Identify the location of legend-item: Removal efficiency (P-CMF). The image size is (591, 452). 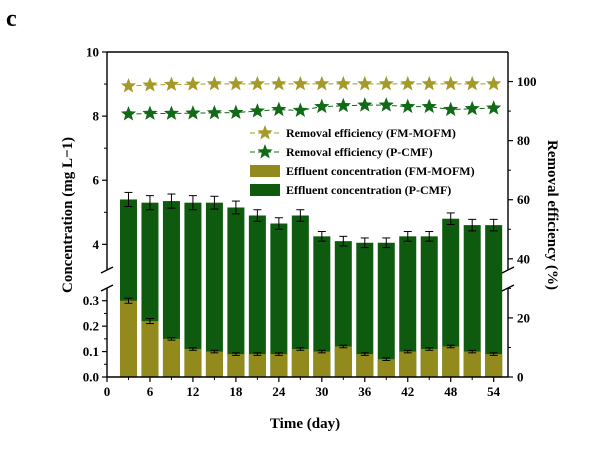
(341, 151).